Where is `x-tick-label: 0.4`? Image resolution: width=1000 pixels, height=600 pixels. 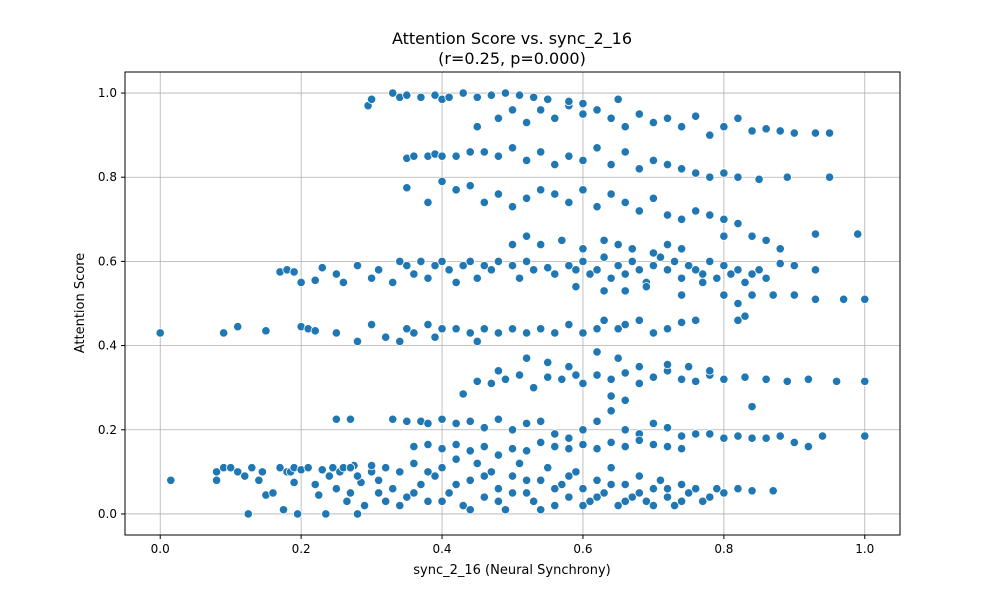 x-tick-label: 0.4 is located at coordinates (441, 549).